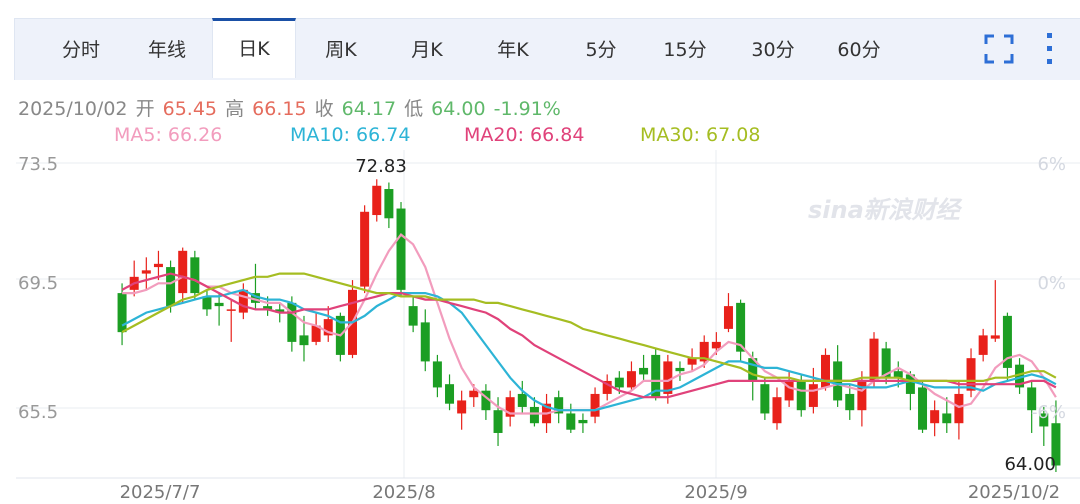  Describe the element at coordinates (999, 49) in the screenshot. I see `fullscreen-icon` at that location.